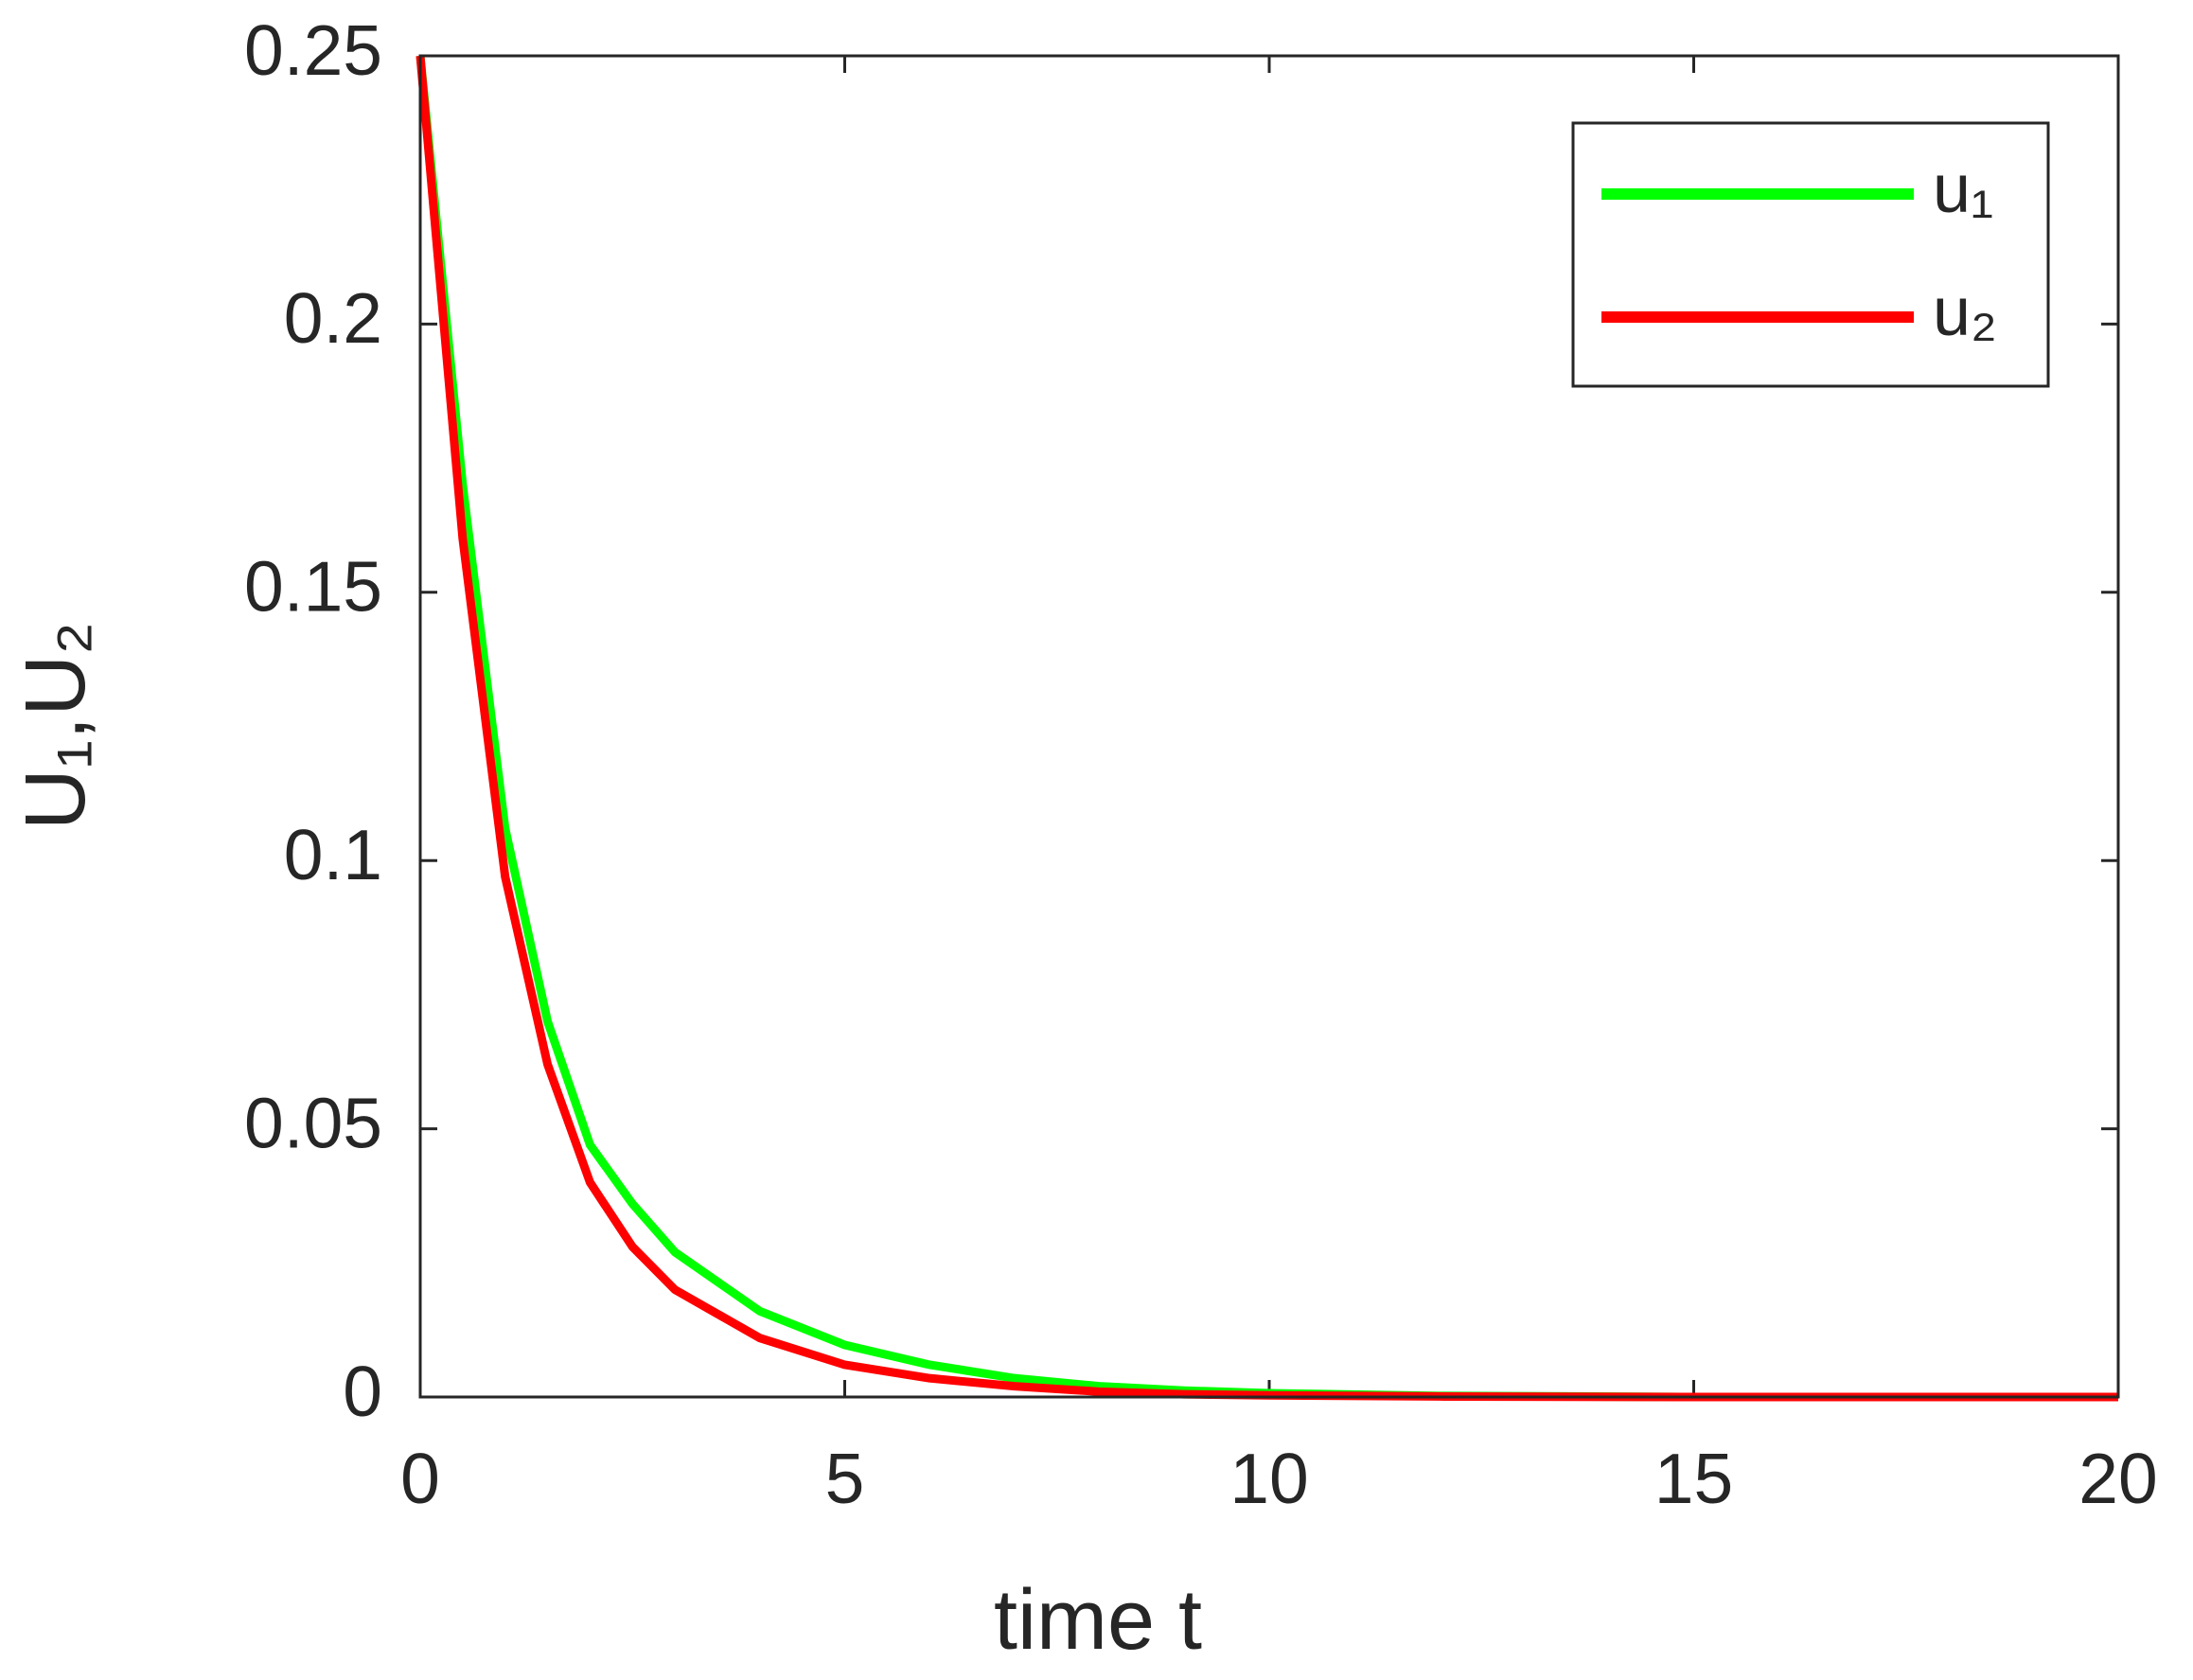 Image resolution: width=2193 pixels, height=1680 pixels. I want to click on x-axis-label: time t, so click(1098, 1620).